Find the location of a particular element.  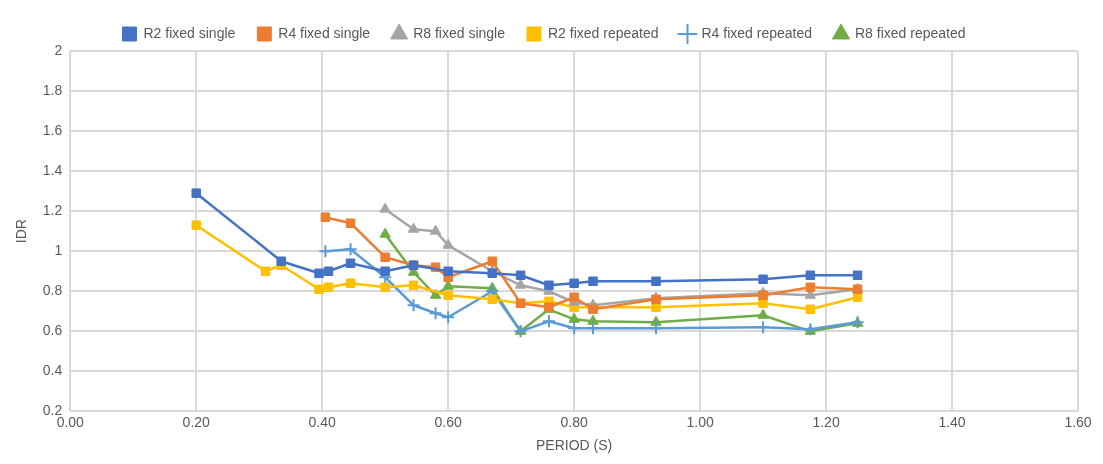

legend-label: R8 fixed single is located at coordinates (459, 32).